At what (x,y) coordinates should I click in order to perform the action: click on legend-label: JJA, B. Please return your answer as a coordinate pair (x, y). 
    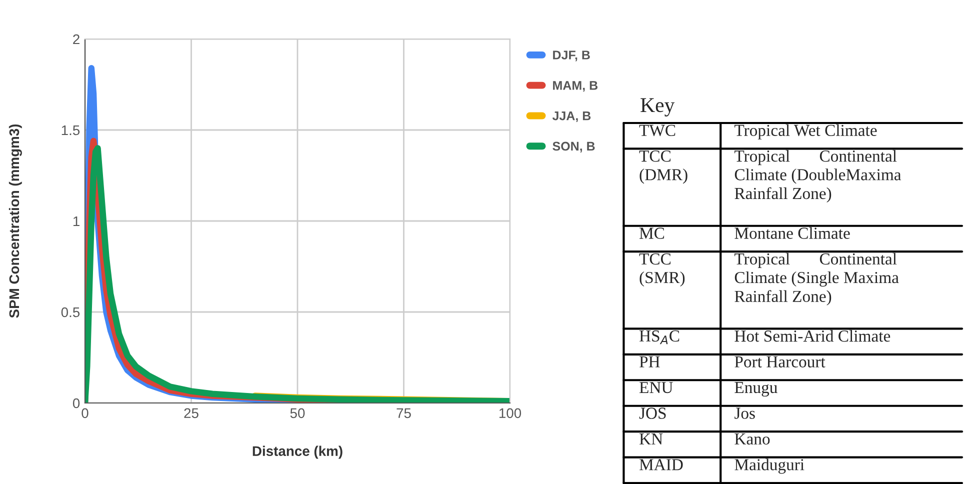
    Looking at the image, I should click on (571, 117).